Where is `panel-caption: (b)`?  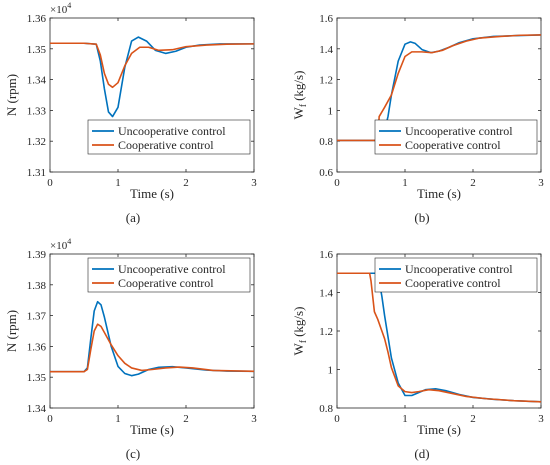
panel-caption: (b) is located at coordinates (421, 217).